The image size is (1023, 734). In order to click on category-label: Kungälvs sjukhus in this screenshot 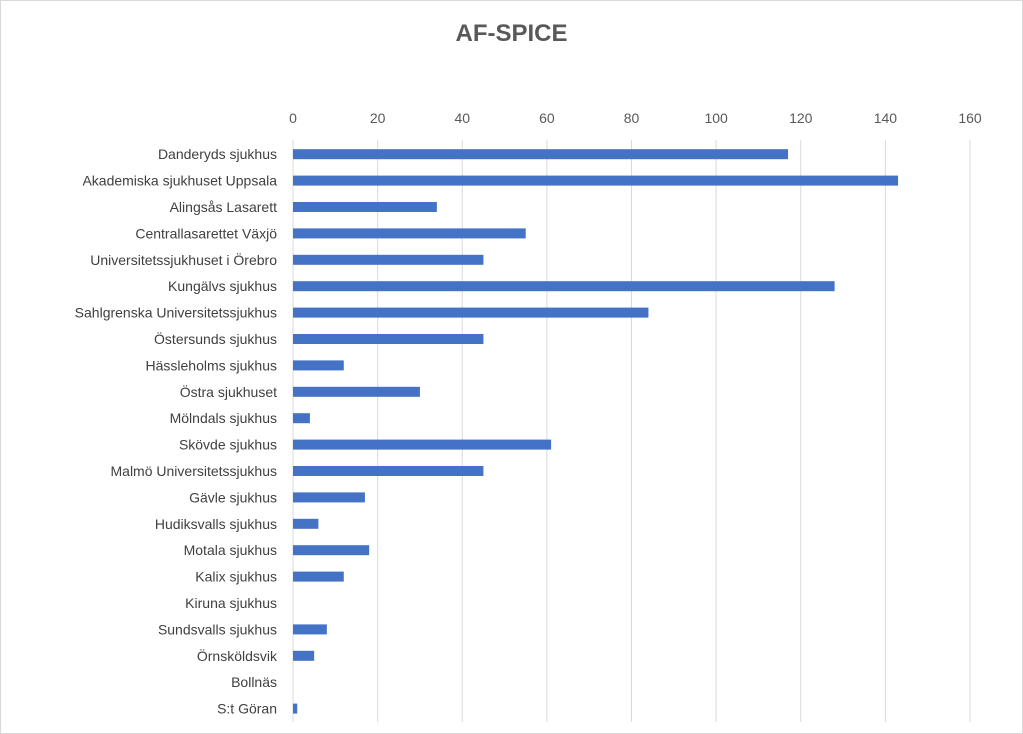, I will do `click(222, 286)`.